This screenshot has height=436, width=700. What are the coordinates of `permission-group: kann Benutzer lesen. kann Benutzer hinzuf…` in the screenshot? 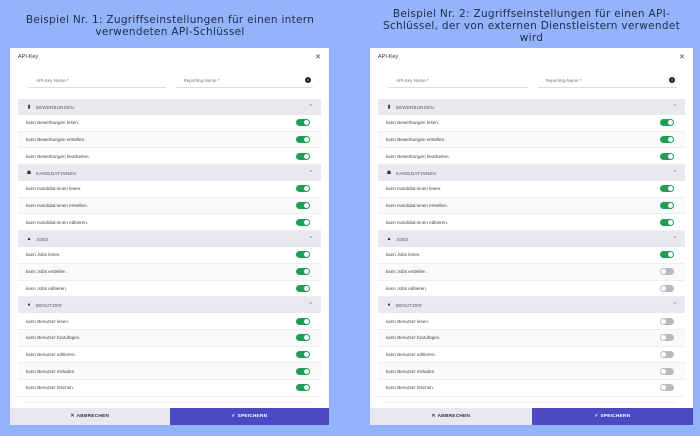 It's located at (531, 355).